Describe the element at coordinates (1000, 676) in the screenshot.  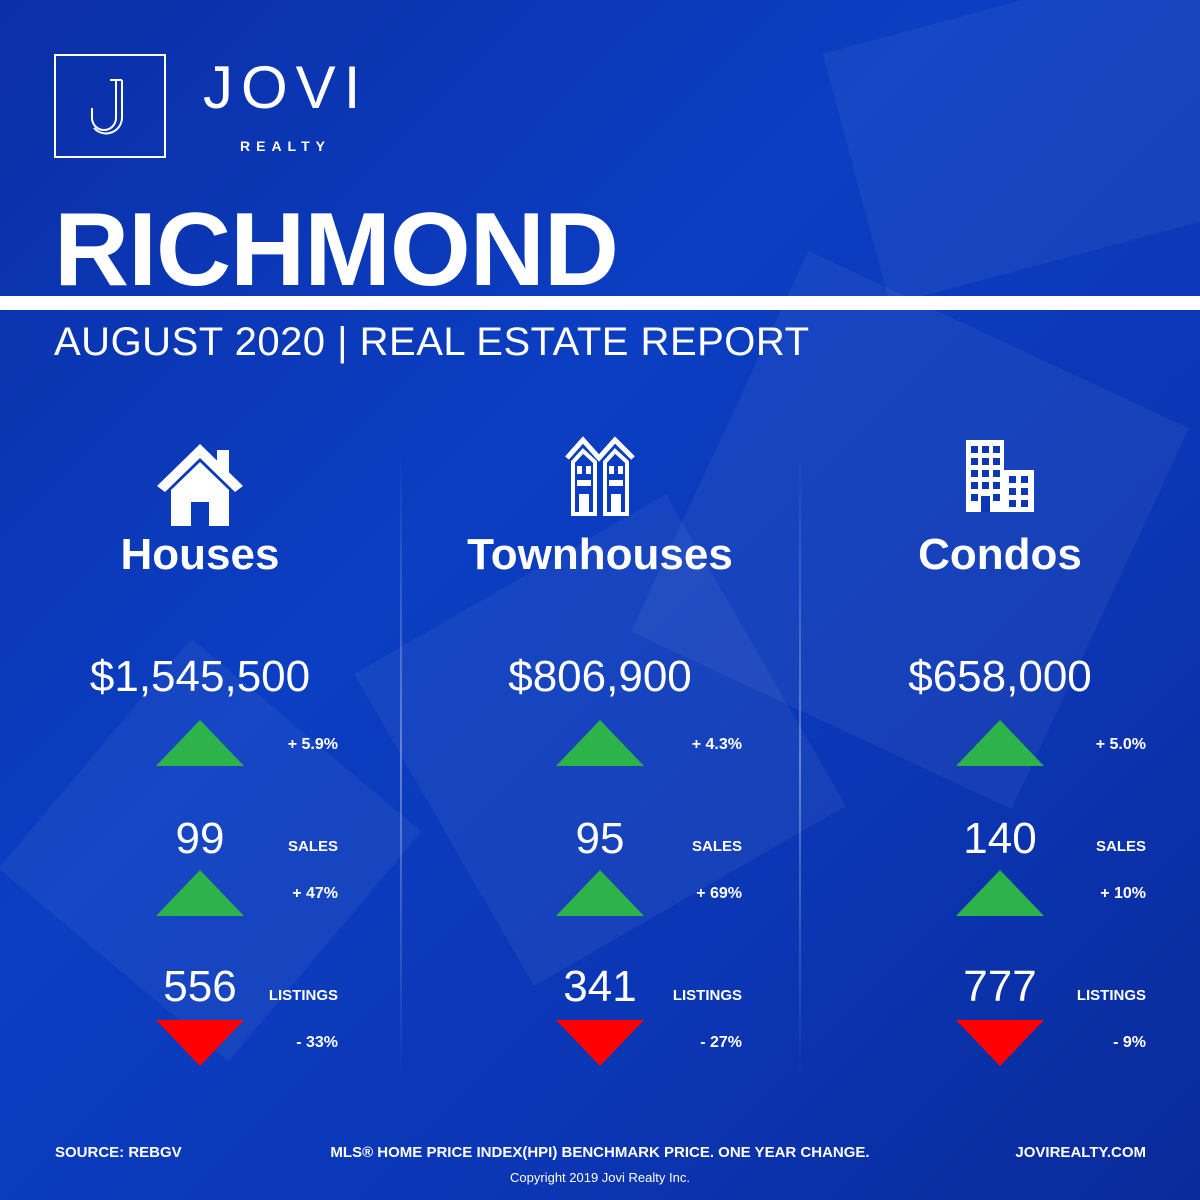
I see `benchmark-price: $658,000` at that location.